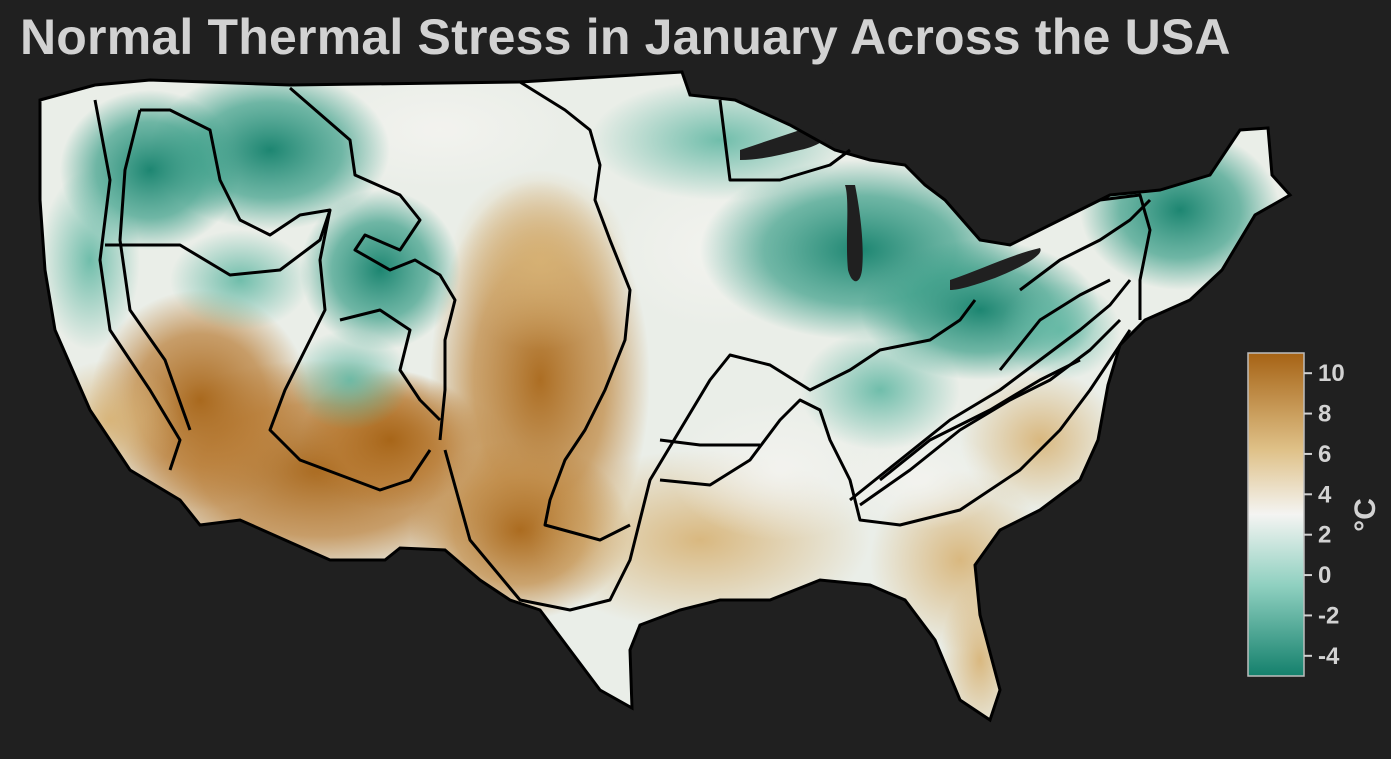 This screenshot has width=1391, height=759. Describe the element at coordinates (1329, 656) in the screenshot. I see `legend-tick-label: -4` at that location.